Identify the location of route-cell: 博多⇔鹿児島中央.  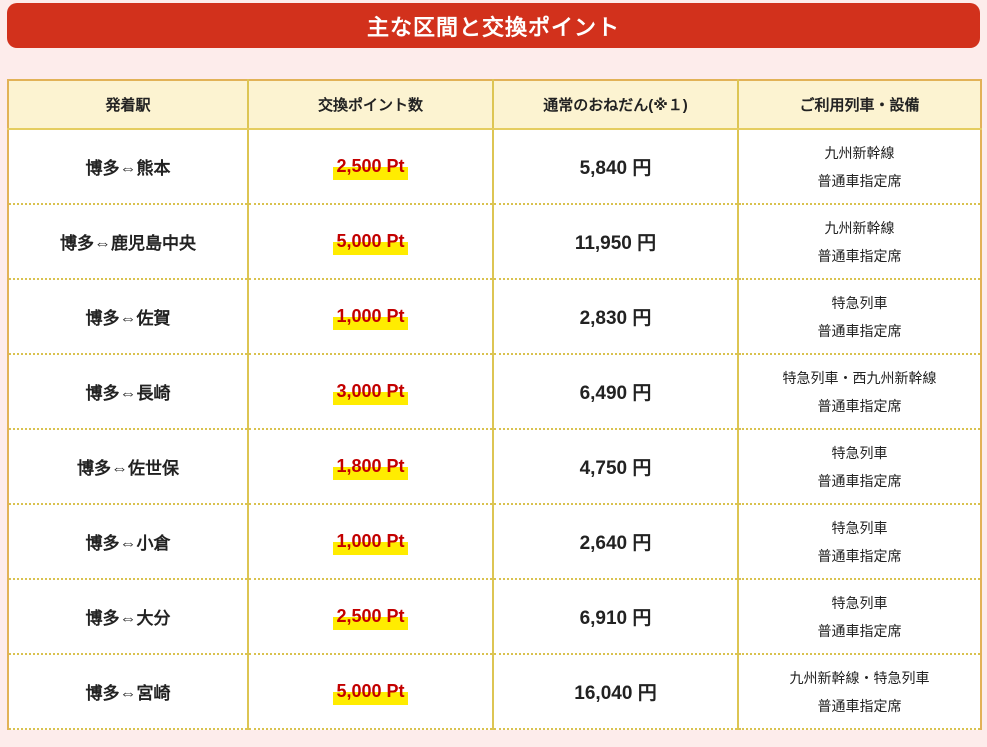
(128, 242).